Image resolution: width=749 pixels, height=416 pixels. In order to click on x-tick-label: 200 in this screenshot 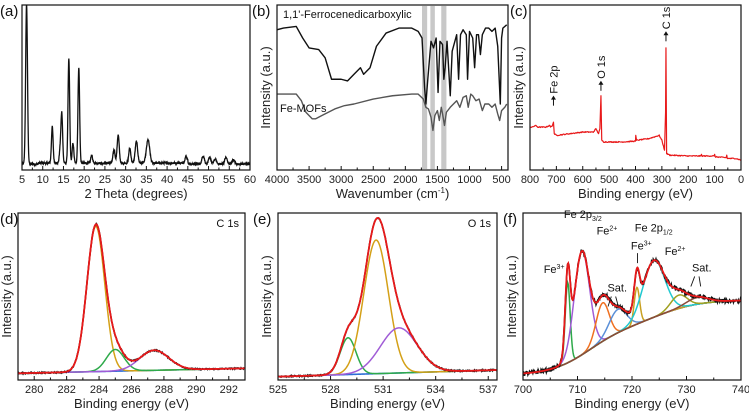, I will do `click(688, 180)`.